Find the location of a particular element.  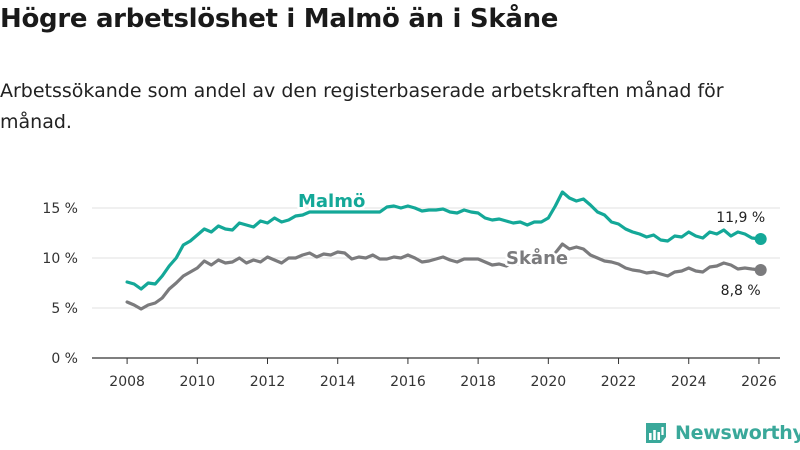

x-tick-label: 2010 is located at coordinates (197, 382).